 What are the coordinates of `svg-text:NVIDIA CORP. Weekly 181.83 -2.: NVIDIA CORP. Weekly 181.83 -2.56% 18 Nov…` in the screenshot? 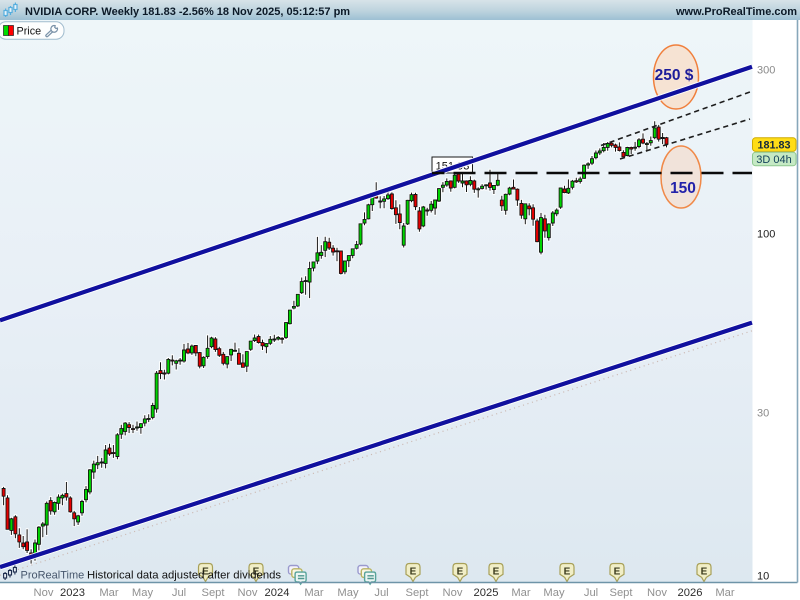 It's located at (187, 12).